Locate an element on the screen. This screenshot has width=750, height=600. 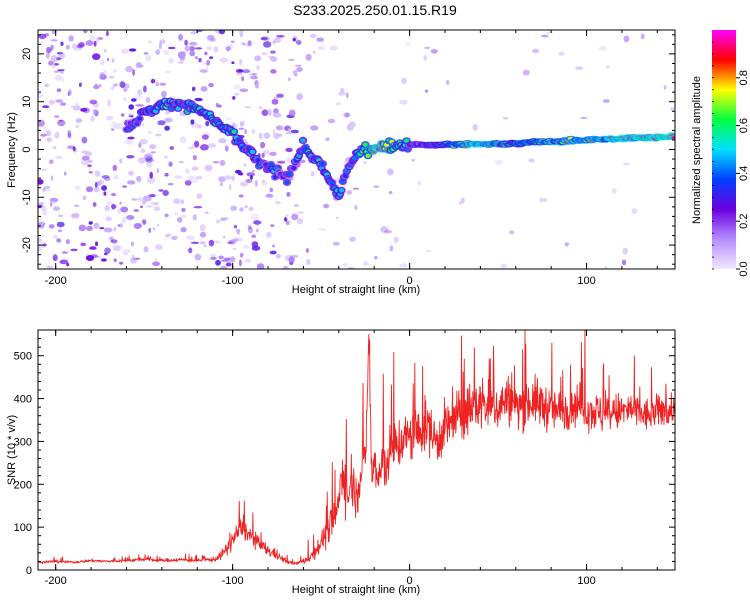
spectrogram-x-tick-label: -100 is located at coordinates (233, 281).